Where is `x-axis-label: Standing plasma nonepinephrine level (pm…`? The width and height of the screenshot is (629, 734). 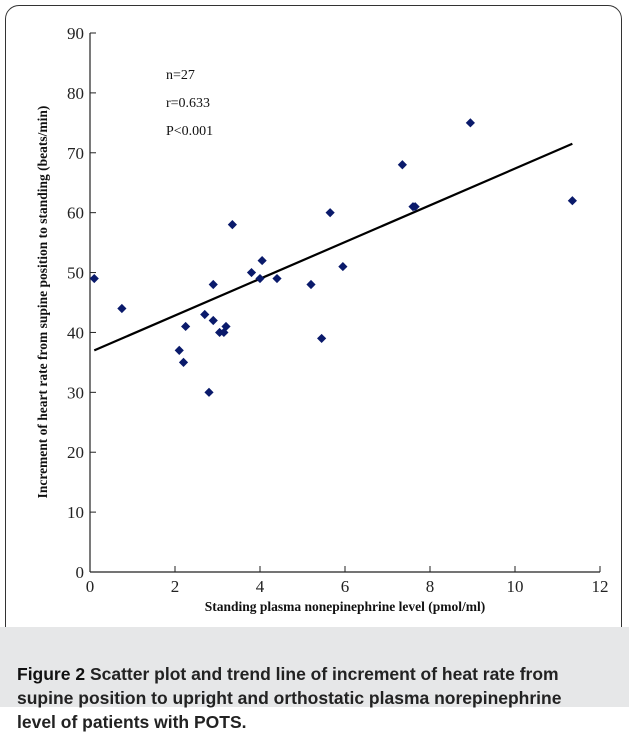
x-axis-label: Standing plasma nonepinephrine level (pm… is located at coordinates (345, 606).